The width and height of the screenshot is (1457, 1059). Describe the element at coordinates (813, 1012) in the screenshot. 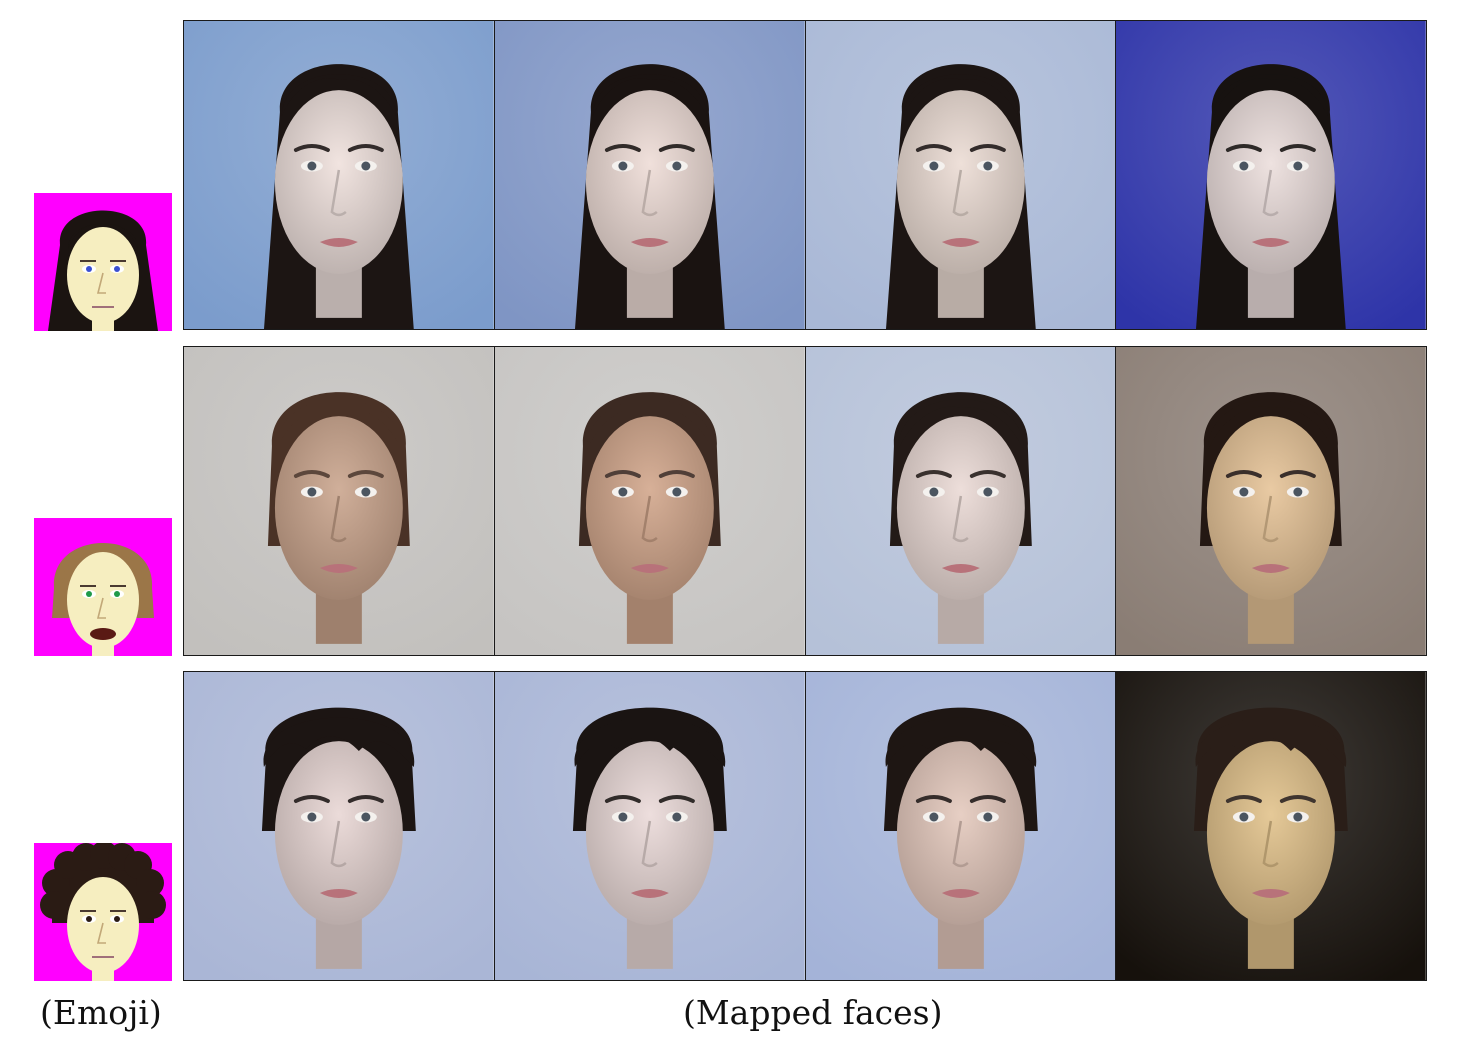

I see `mapped-faces-caption: (Mapped faces)` at that location.